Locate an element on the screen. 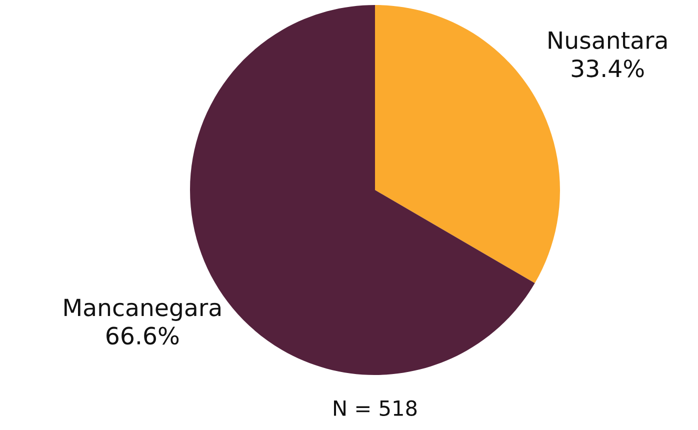  slice-label: Mancanegara is located at coordinates (142, 309).